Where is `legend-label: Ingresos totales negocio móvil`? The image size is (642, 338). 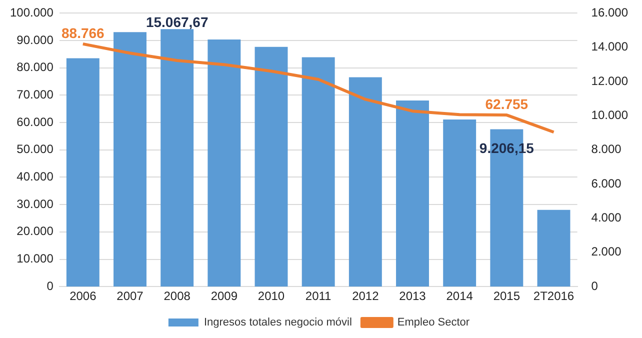 legend-label: Ingresos totales negocio móvil is located at coordinates (278, 322).